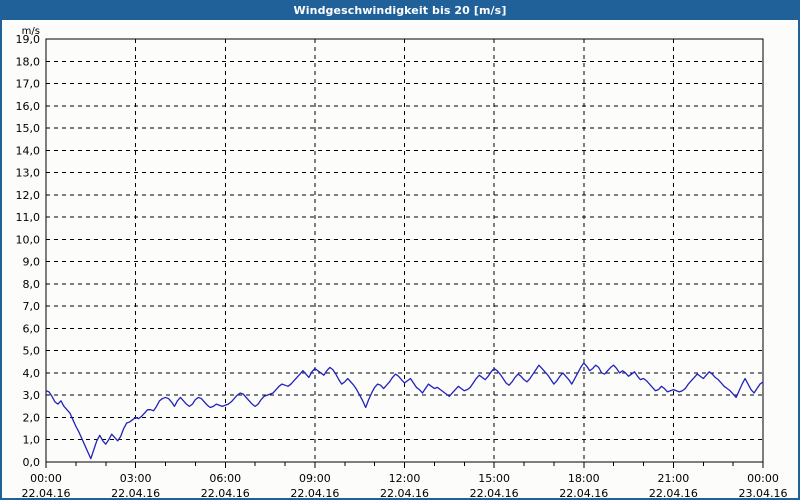 The width and height of the screenshot is (800, 500). What do you see at coordinates (225, 478) in the screenshot?
I see `x-tick-time-label: 06:00` at bounding box center [225, 478].